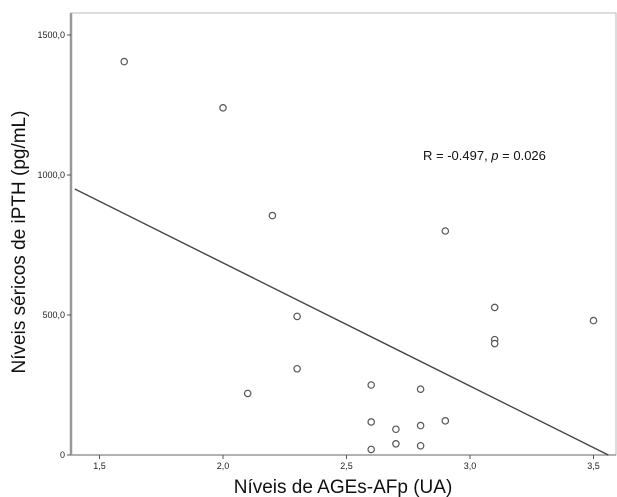  Describe the element at coordinates (593, 466) in the screenshot. I see `x-tick-label: 3,5` at that location.